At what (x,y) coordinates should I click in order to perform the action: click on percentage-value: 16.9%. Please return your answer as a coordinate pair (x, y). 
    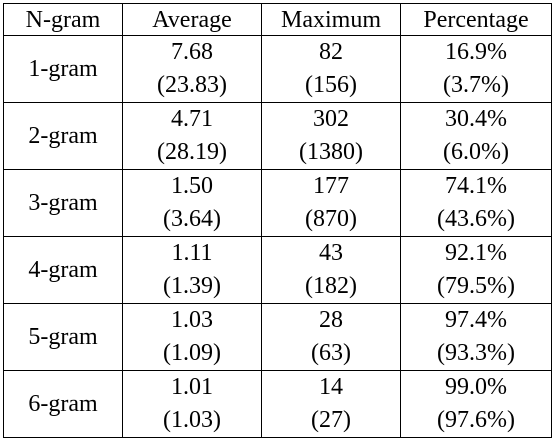
    Looking at the image, I should click on (476, 52).